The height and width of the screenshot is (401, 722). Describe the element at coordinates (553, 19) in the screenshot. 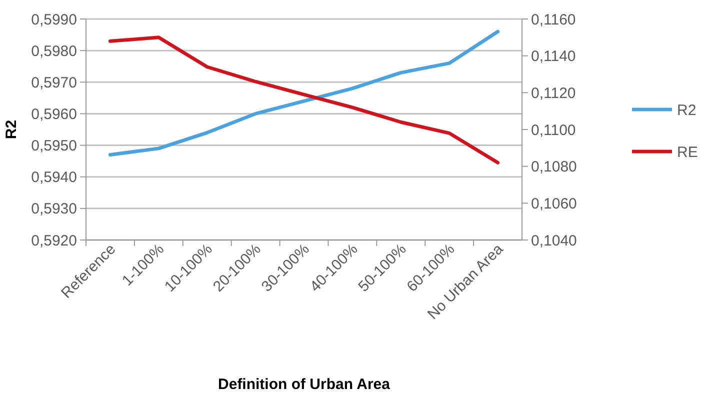

I see `y2-tick-label: 0,1160` at that location.